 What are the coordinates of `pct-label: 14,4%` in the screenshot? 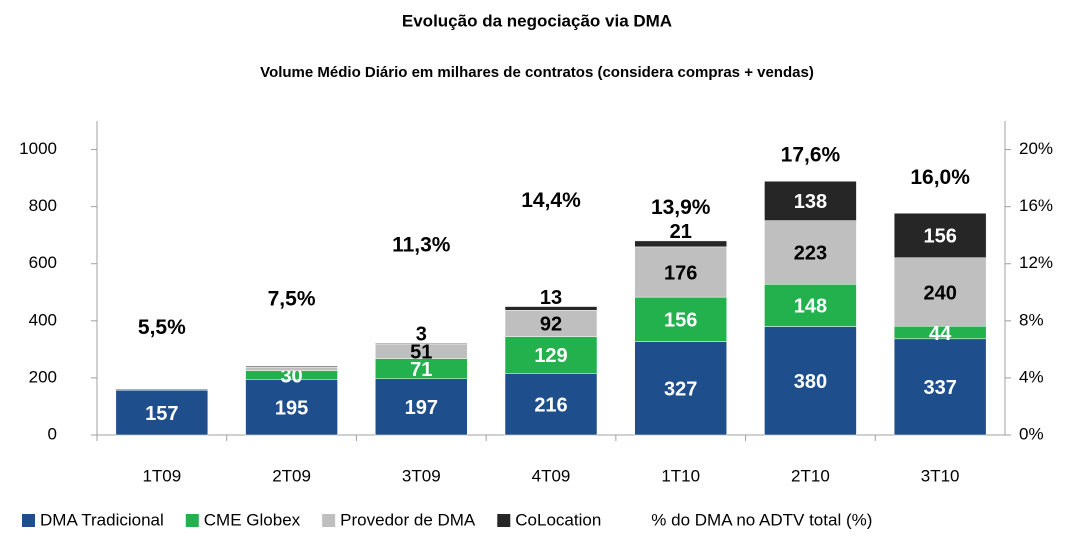 It's located at (551, 200).